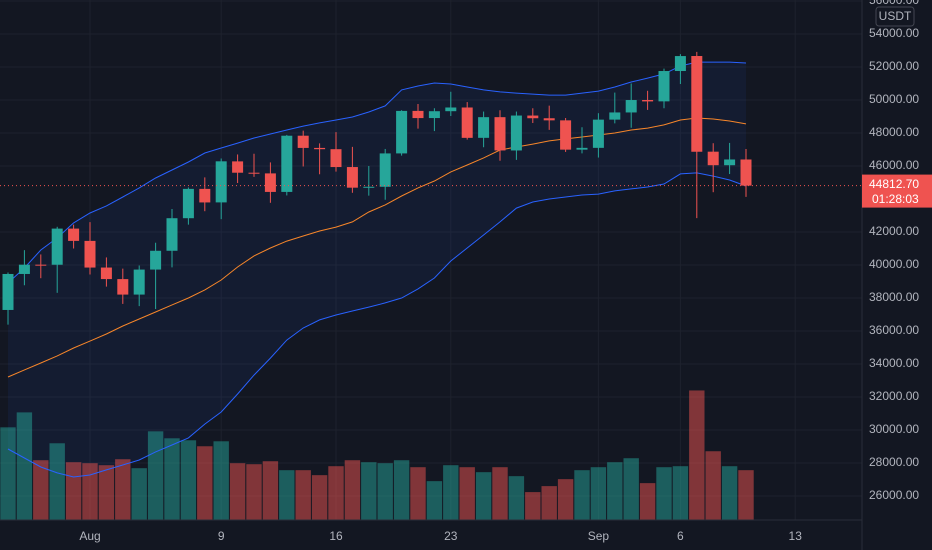 The image size is (932, 550). Describe the element at coordinates (894, 165) in the screenshot. I see `y-tick-label: 46000.00` at that location.